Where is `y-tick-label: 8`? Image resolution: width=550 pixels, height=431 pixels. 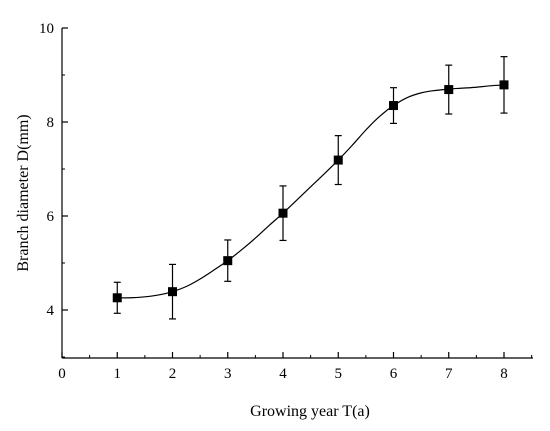
y-tick-label: 8 is located at coordinates (51, 123).